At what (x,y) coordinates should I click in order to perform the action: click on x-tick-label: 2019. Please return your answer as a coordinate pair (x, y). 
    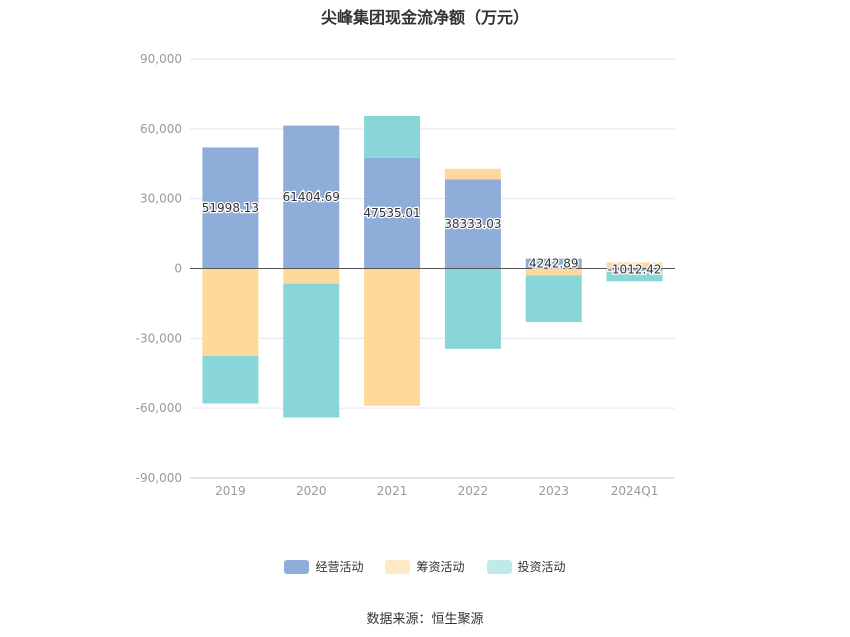
    Looking at the image, I should click on (230, 491).